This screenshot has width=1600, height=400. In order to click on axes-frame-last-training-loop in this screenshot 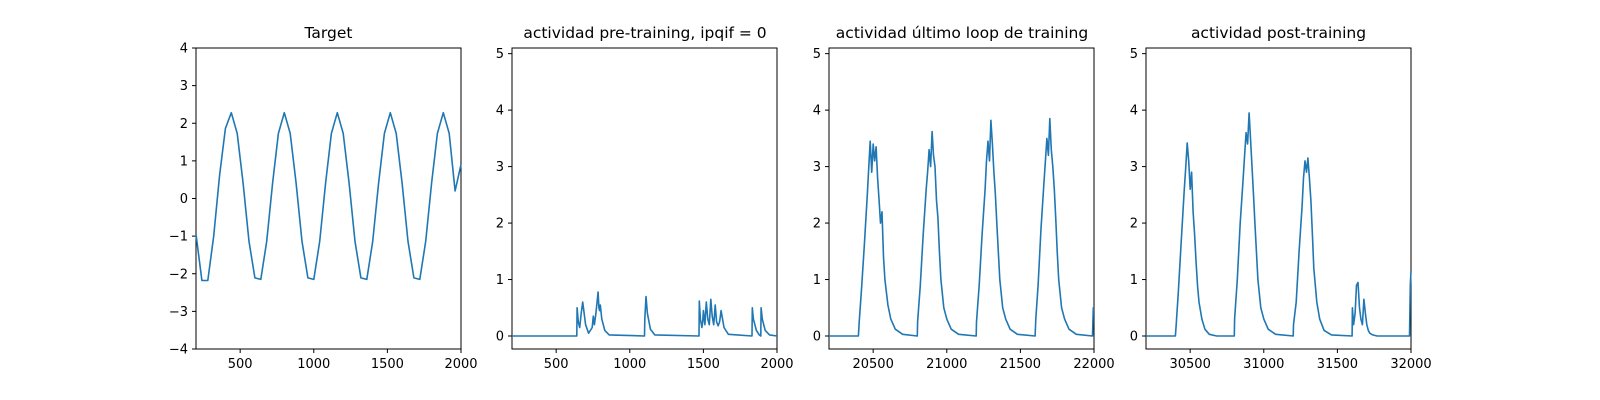, I will do `click(961, 198)`.